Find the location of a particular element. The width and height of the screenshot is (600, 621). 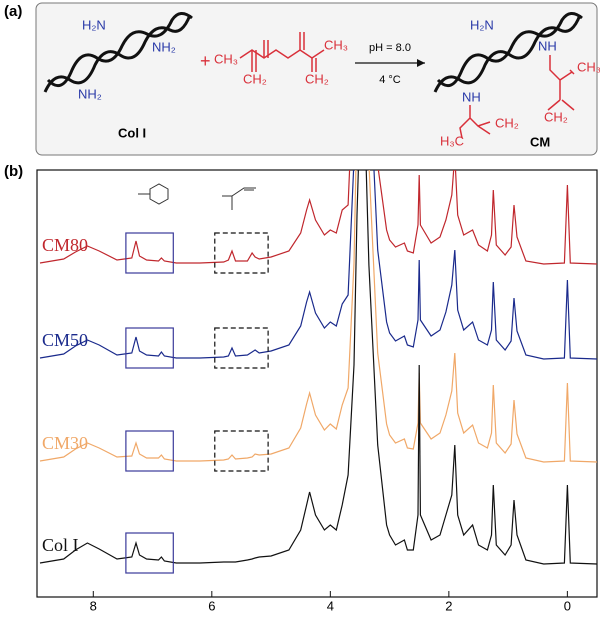

x-tick-label: 2 is located at coordinates (448, 605).